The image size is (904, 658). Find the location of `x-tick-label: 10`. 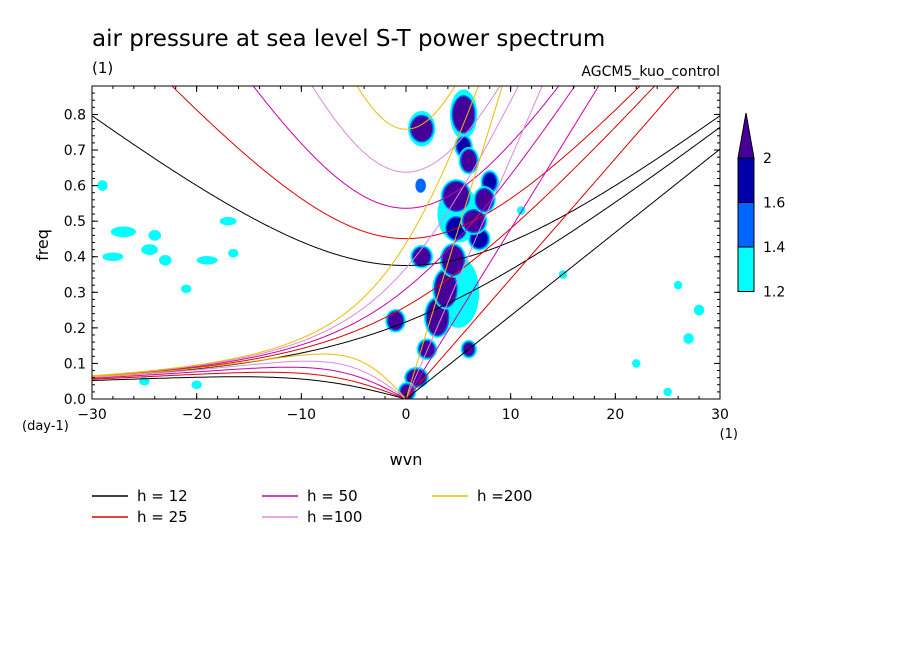

x-tick-label: 10 is located at coordinates (511, 415).